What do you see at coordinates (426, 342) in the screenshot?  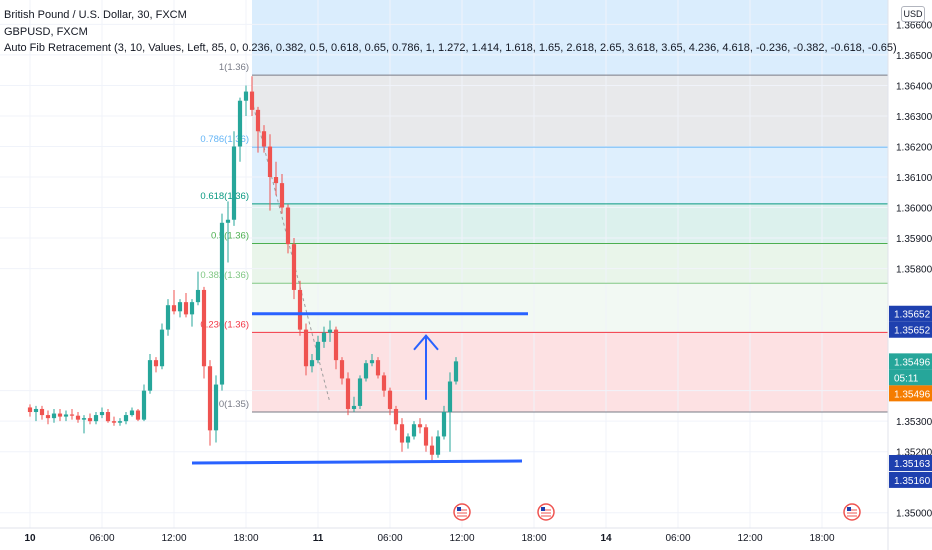 I see `up-arrow-head` at bounding box center [426, 342].